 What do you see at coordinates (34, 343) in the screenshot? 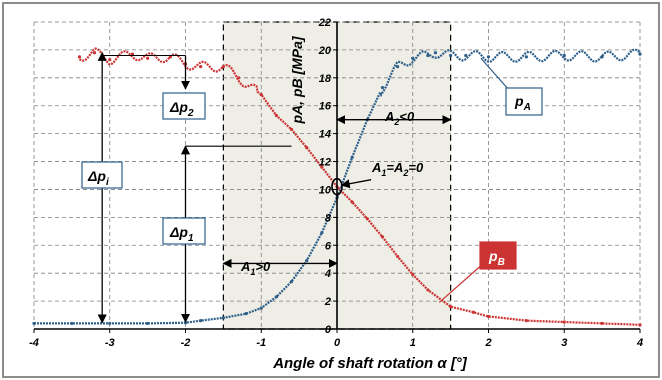
I see `x-tick-label: -4` at bounding box center [34, 343].